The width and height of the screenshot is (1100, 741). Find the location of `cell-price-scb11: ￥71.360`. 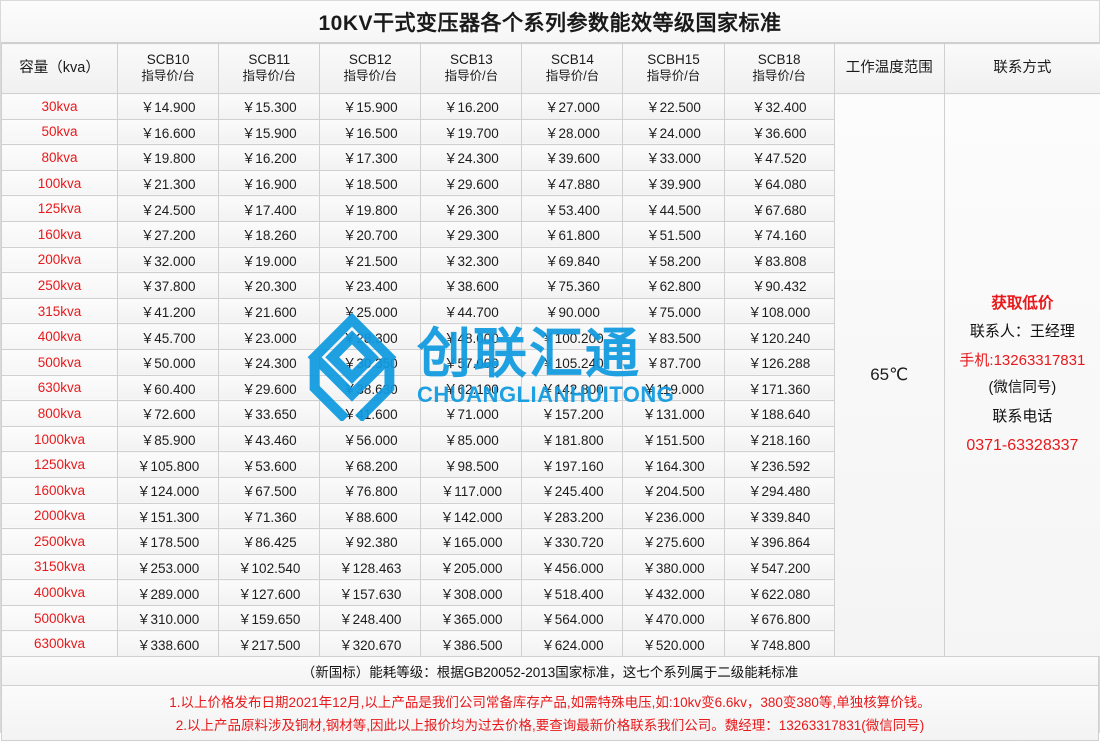

cell-price-scb11: ￥71.360 is located at coordinates (269, 516).